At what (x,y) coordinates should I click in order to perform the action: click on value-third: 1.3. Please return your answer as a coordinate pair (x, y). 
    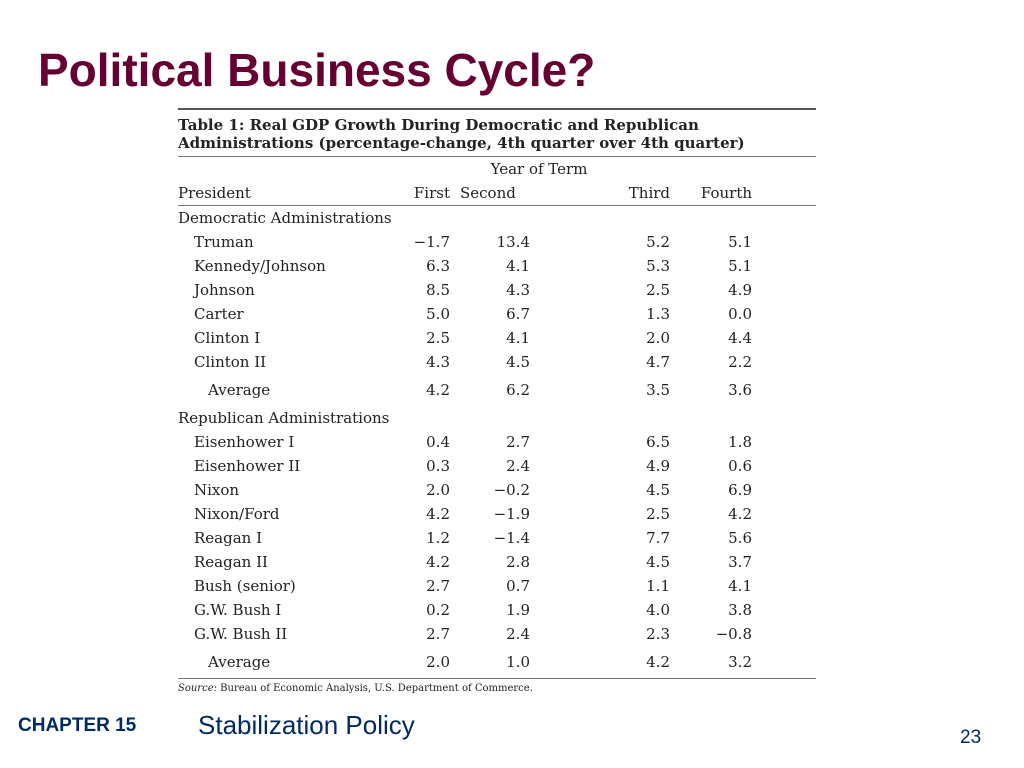
    Looking at the image, I should click on (658, 314).